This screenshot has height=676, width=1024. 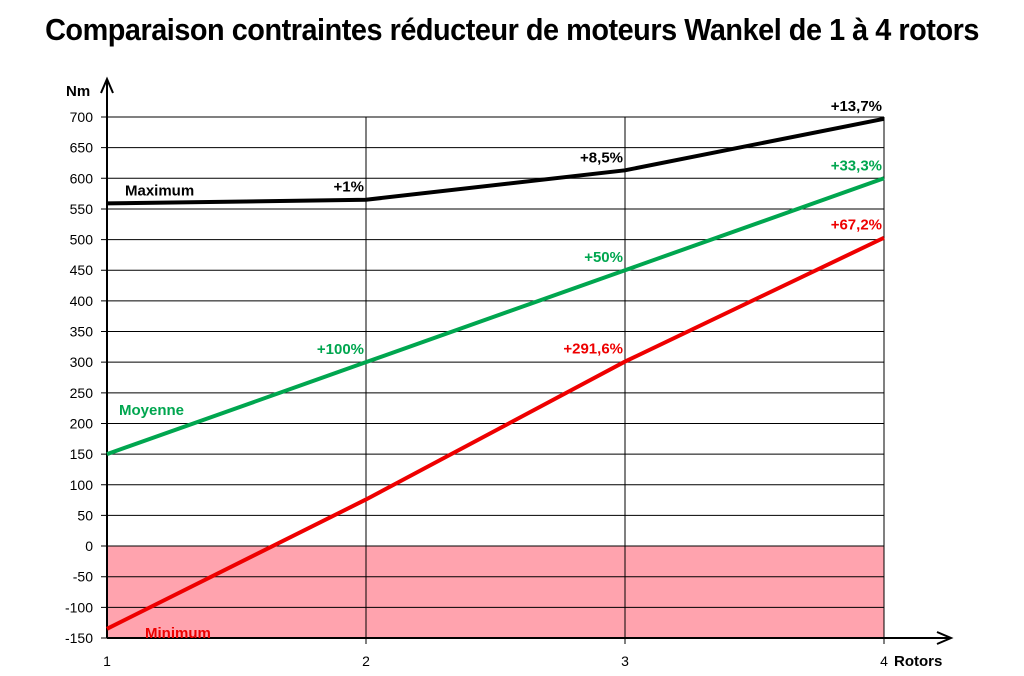 What do you see at coordinates (856, 165) in the screenshot?
I see `data-annotation: +33,3%` at bounding box center [856, 165].